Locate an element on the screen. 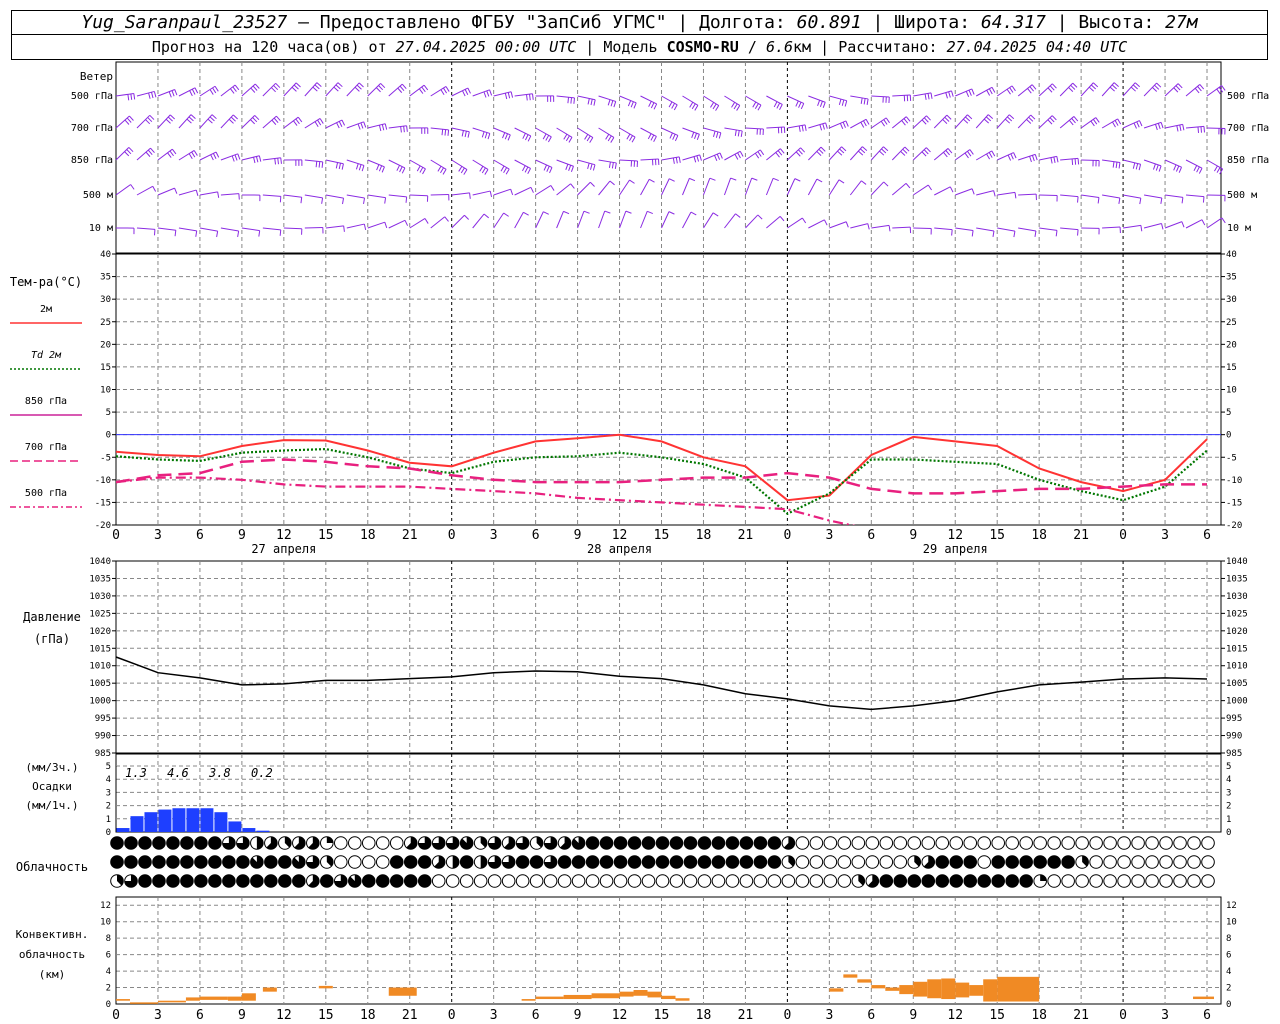  wind-level-label-right: 500 гПа is located at coordinates (1248, 96).